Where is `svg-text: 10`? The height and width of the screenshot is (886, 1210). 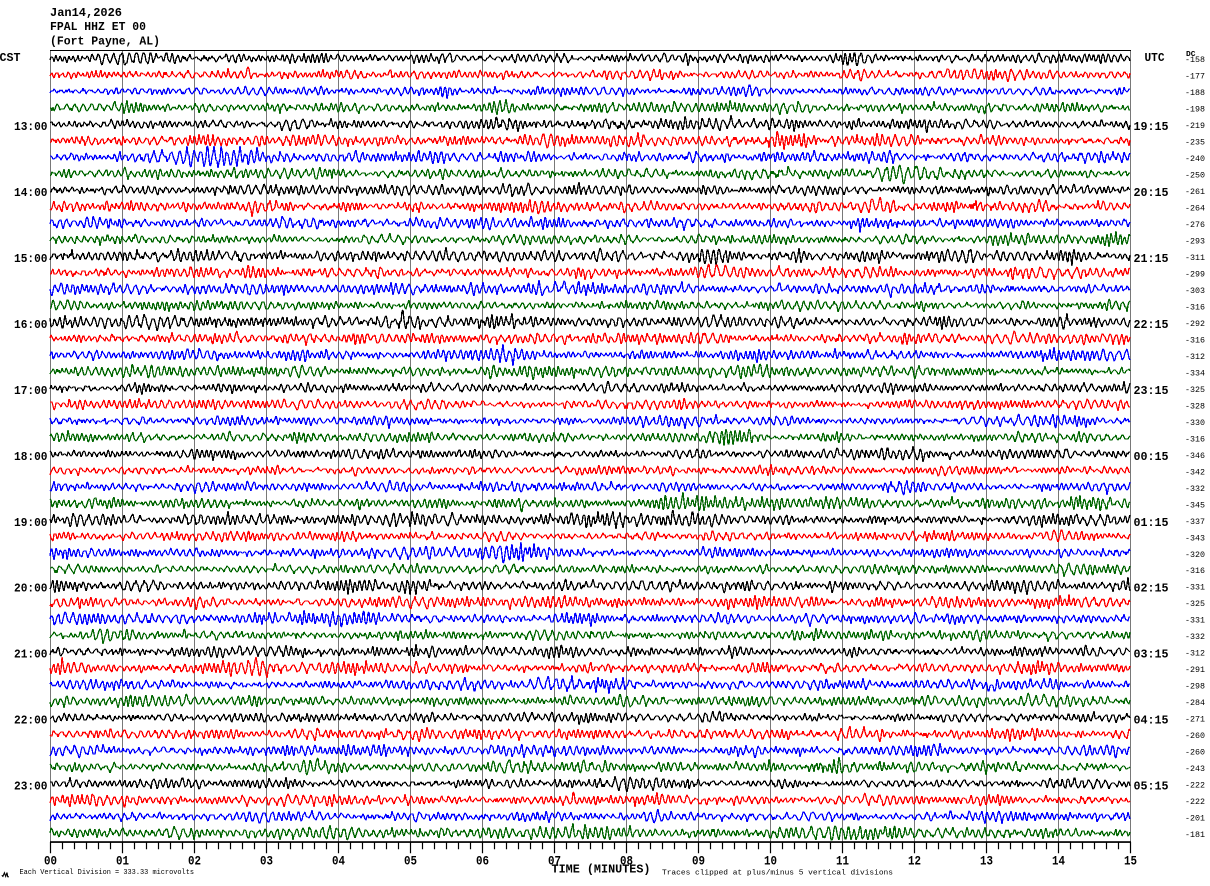 svg-text: 10 is located at coordinates (770, 861).